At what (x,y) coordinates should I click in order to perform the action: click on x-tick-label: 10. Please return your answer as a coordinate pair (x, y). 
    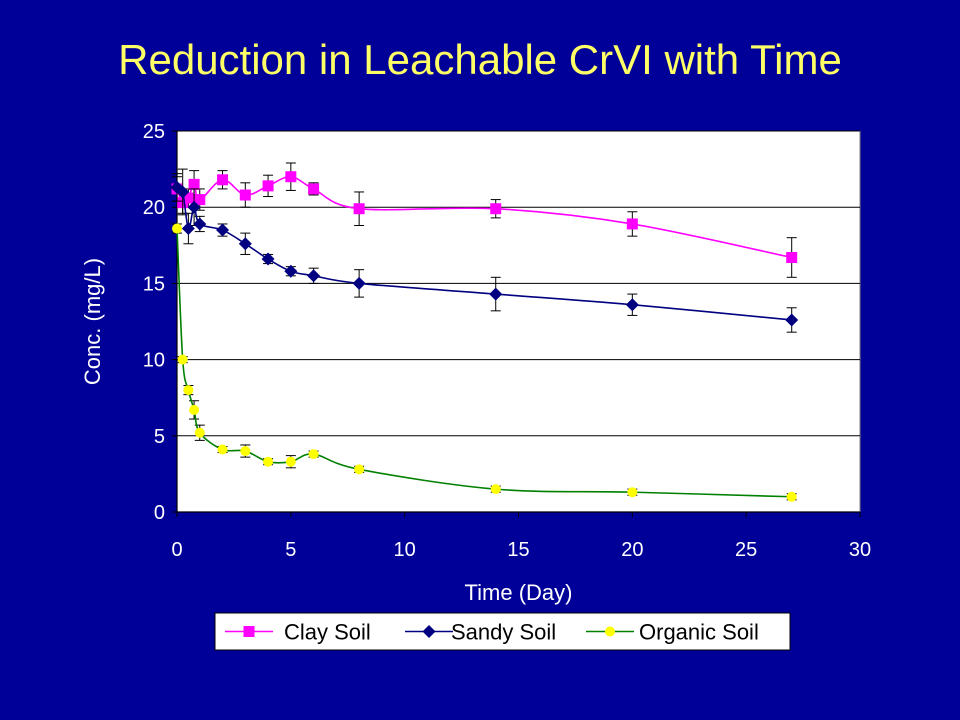
    Looking at the image, I should click on (405, 550).